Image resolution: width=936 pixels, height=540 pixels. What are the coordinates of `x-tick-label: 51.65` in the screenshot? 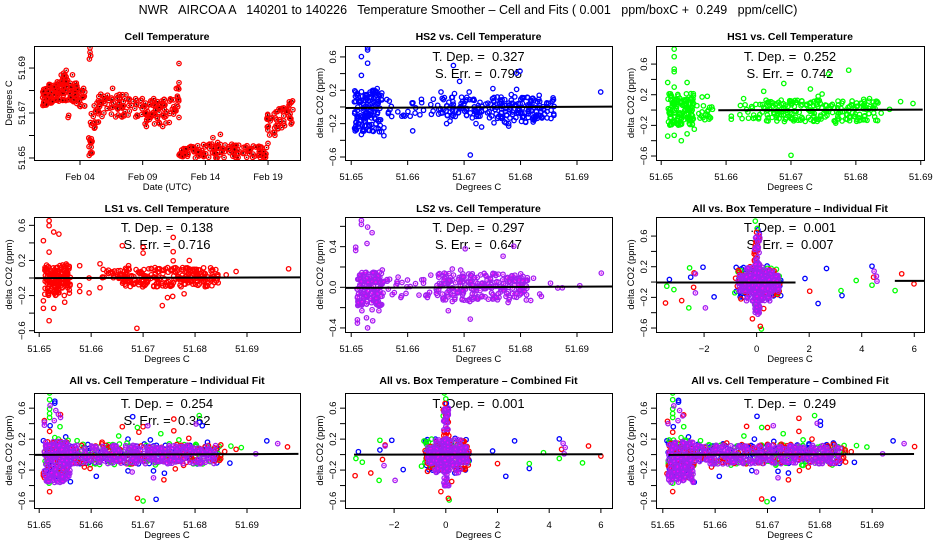 It's located at (351, 349).